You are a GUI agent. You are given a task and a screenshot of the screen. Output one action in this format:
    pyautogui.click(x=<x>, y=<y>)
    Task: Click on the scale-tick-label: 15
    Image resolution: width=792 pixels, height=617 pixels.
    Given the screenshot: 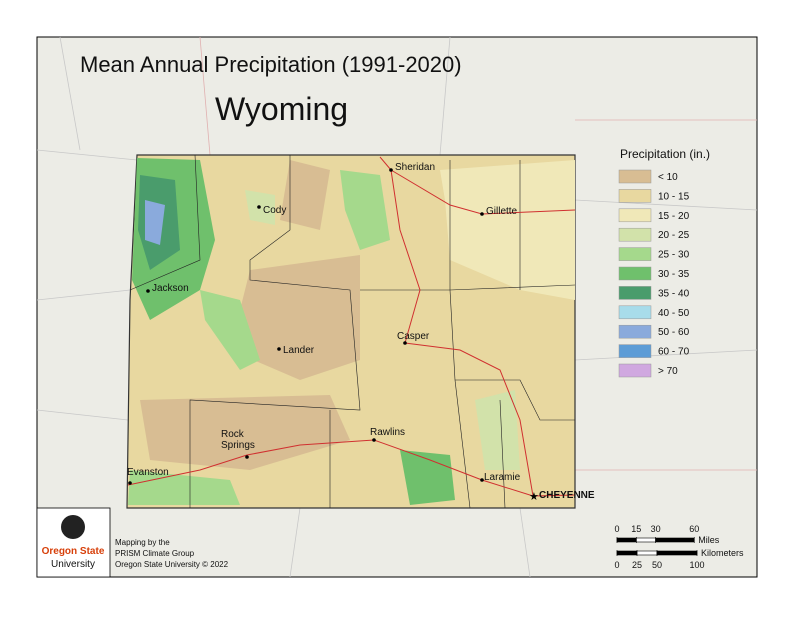 What is the action you would take?
    pyautogui.click(x=636, y=529)
    